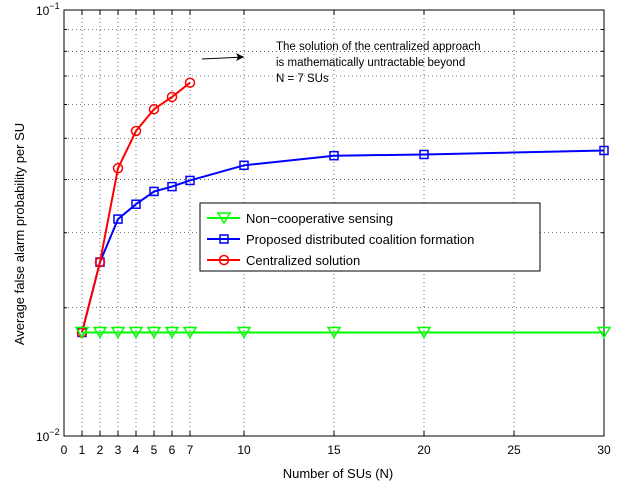 The image size is (622, 488). What do you see at coordinates (224, 260) in the screenshot?
I see `legend-marker-circle` at bounding box center [224, 260].